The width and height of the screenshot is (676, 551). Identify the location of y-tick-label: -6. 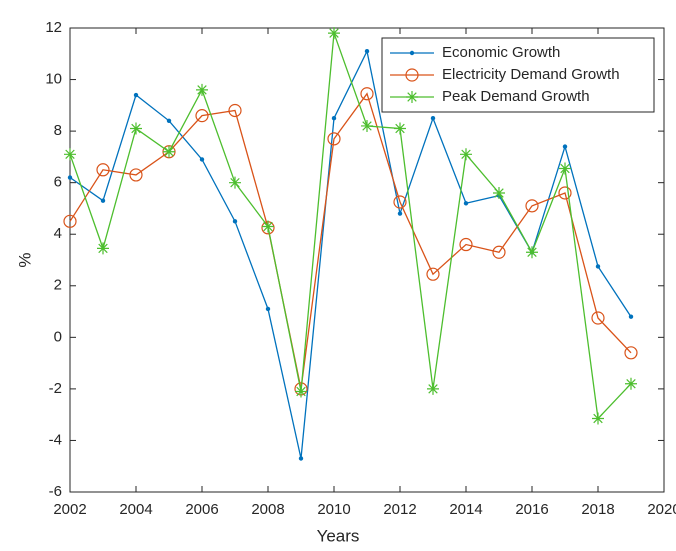
(55, 491).